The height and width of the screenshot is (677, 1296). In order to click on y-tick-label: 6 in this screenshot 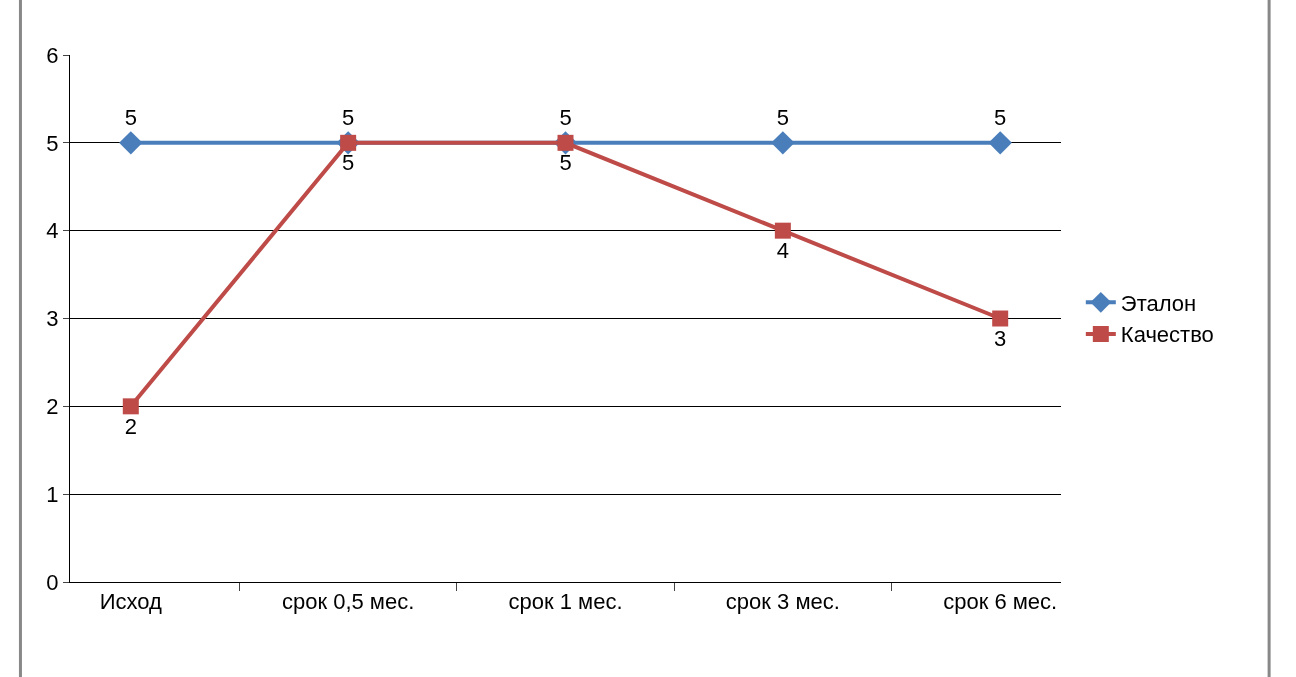, I will do `click(52, 55)`.